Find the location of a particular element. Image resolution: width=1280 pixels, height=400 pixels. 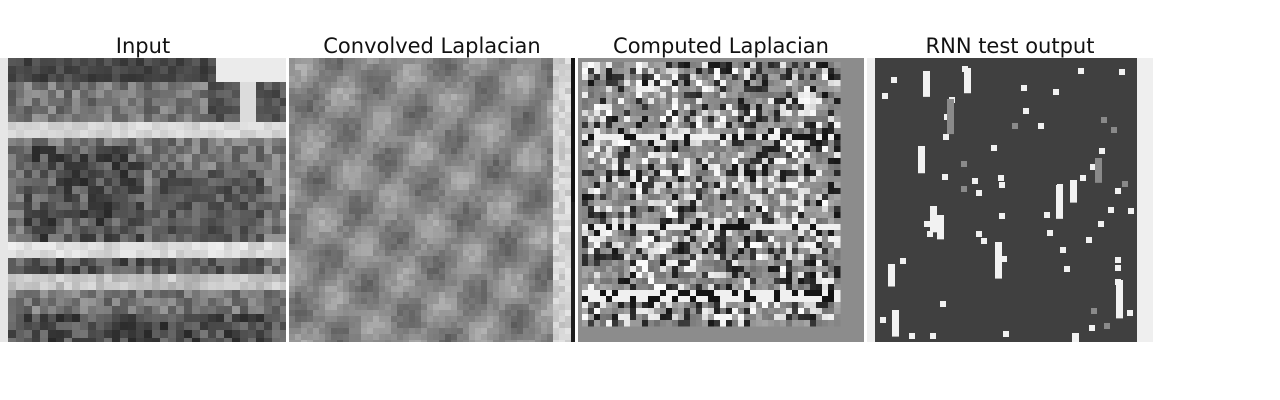

edge-map is located at coordinates (711, 194).